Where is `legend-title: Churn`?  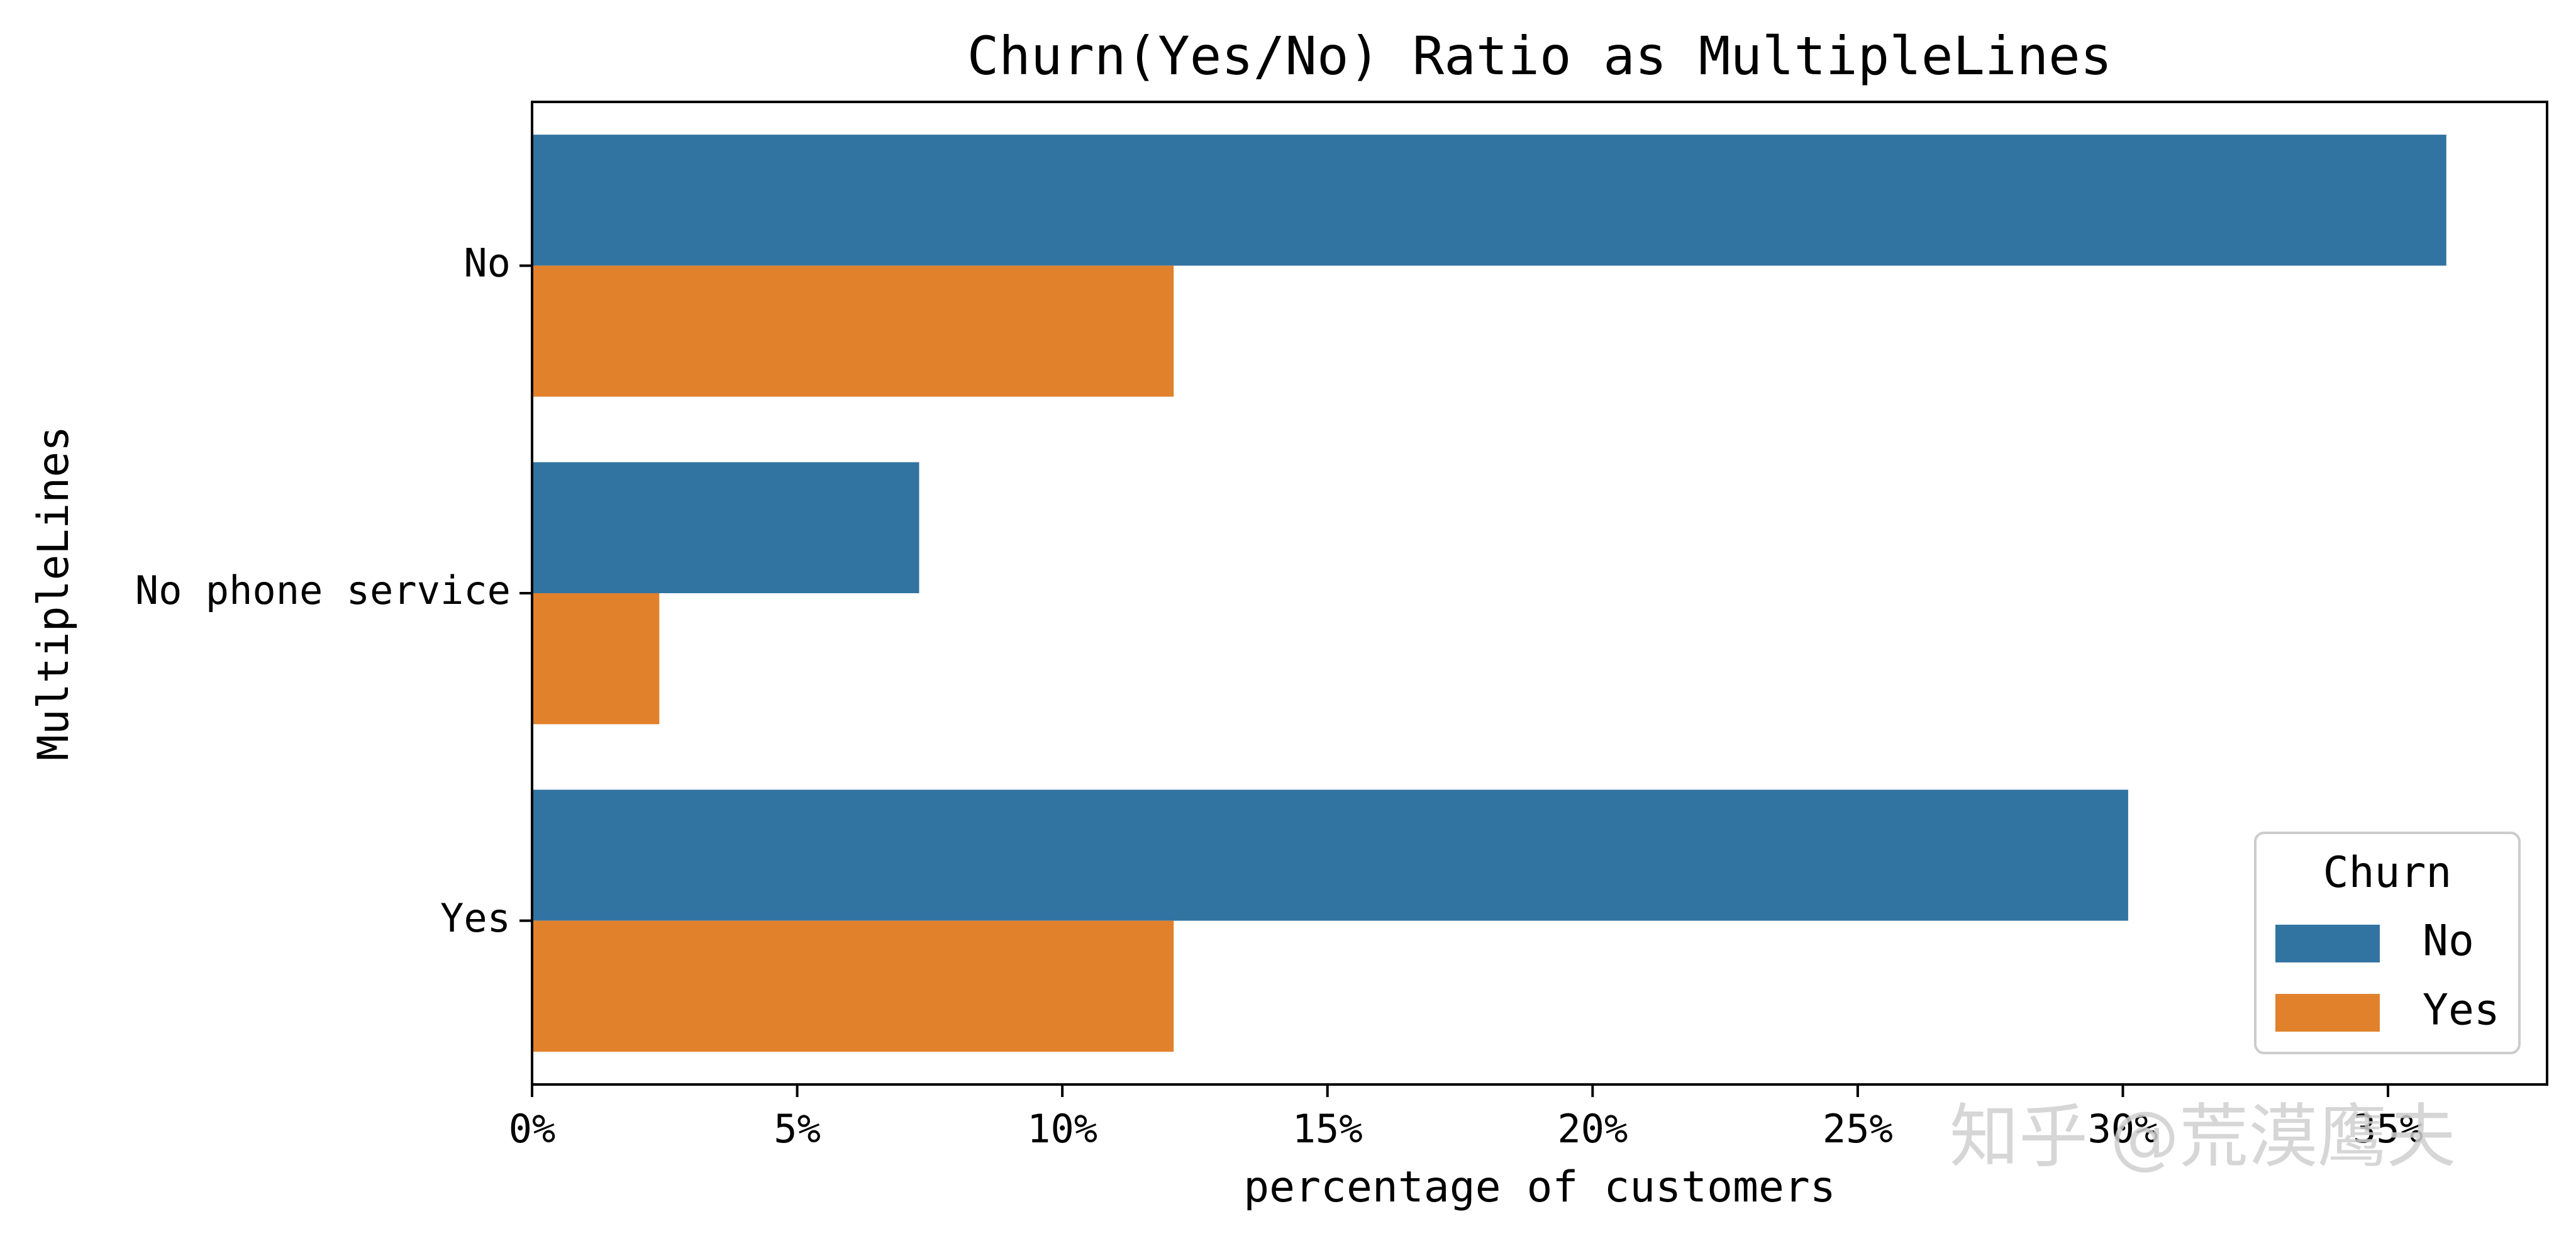
legend-title: Churn is located at coordinates (2387, 873).